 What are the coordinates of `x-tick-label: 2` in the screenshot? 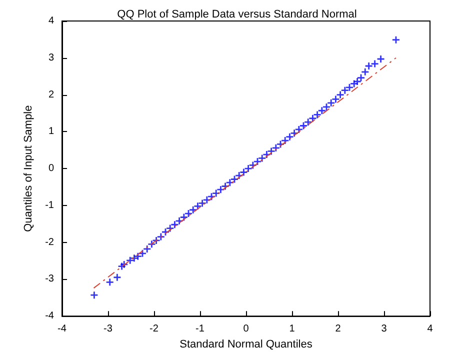 It's located at (338, 329).